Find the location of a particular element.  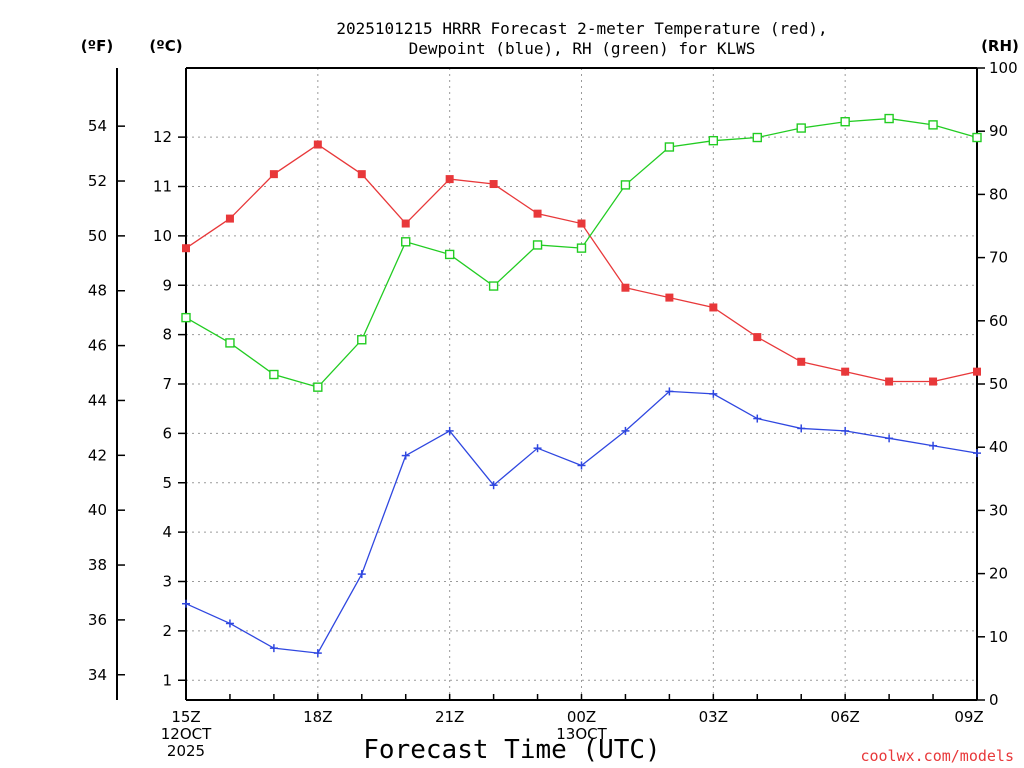

x-tick-label: 00Z is located at coordinates (581, 717).